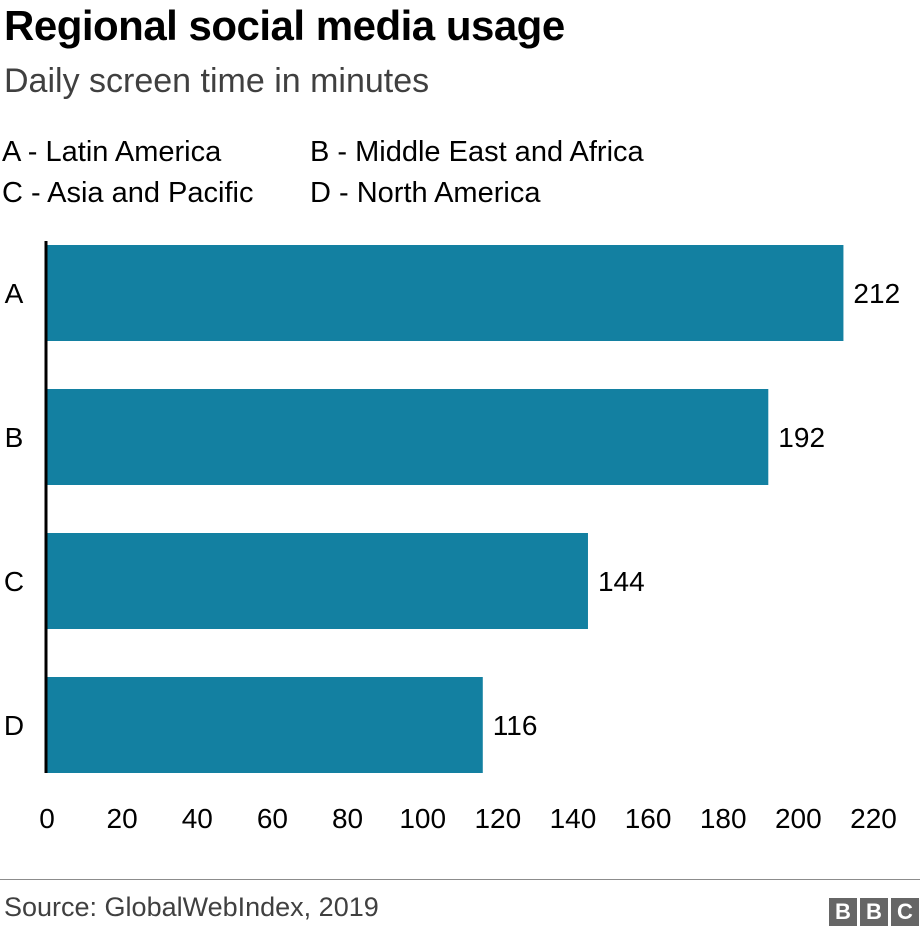 This screenshot has width=920, height=934. What do you see at coordinates (723, 818) in the screenshot?
I see `x-tick-label: 180` at bounding box center [723, 818].